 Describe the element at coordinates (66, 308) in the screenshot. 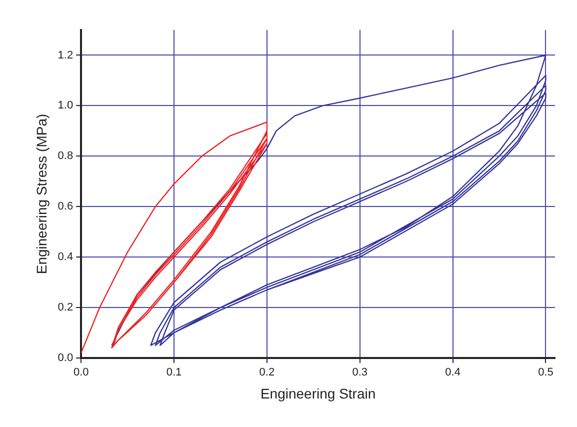

I see `y-tick-label: 0.2` at that location.